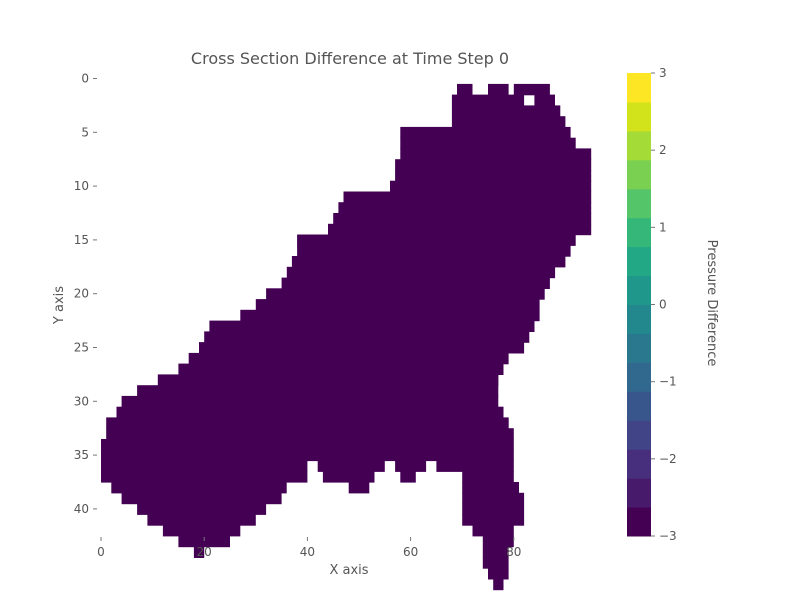  What do you see at coordinates (513, 552) in the screenshot?
I see `x-tick-label: 80` at bounding box center [513, 552].